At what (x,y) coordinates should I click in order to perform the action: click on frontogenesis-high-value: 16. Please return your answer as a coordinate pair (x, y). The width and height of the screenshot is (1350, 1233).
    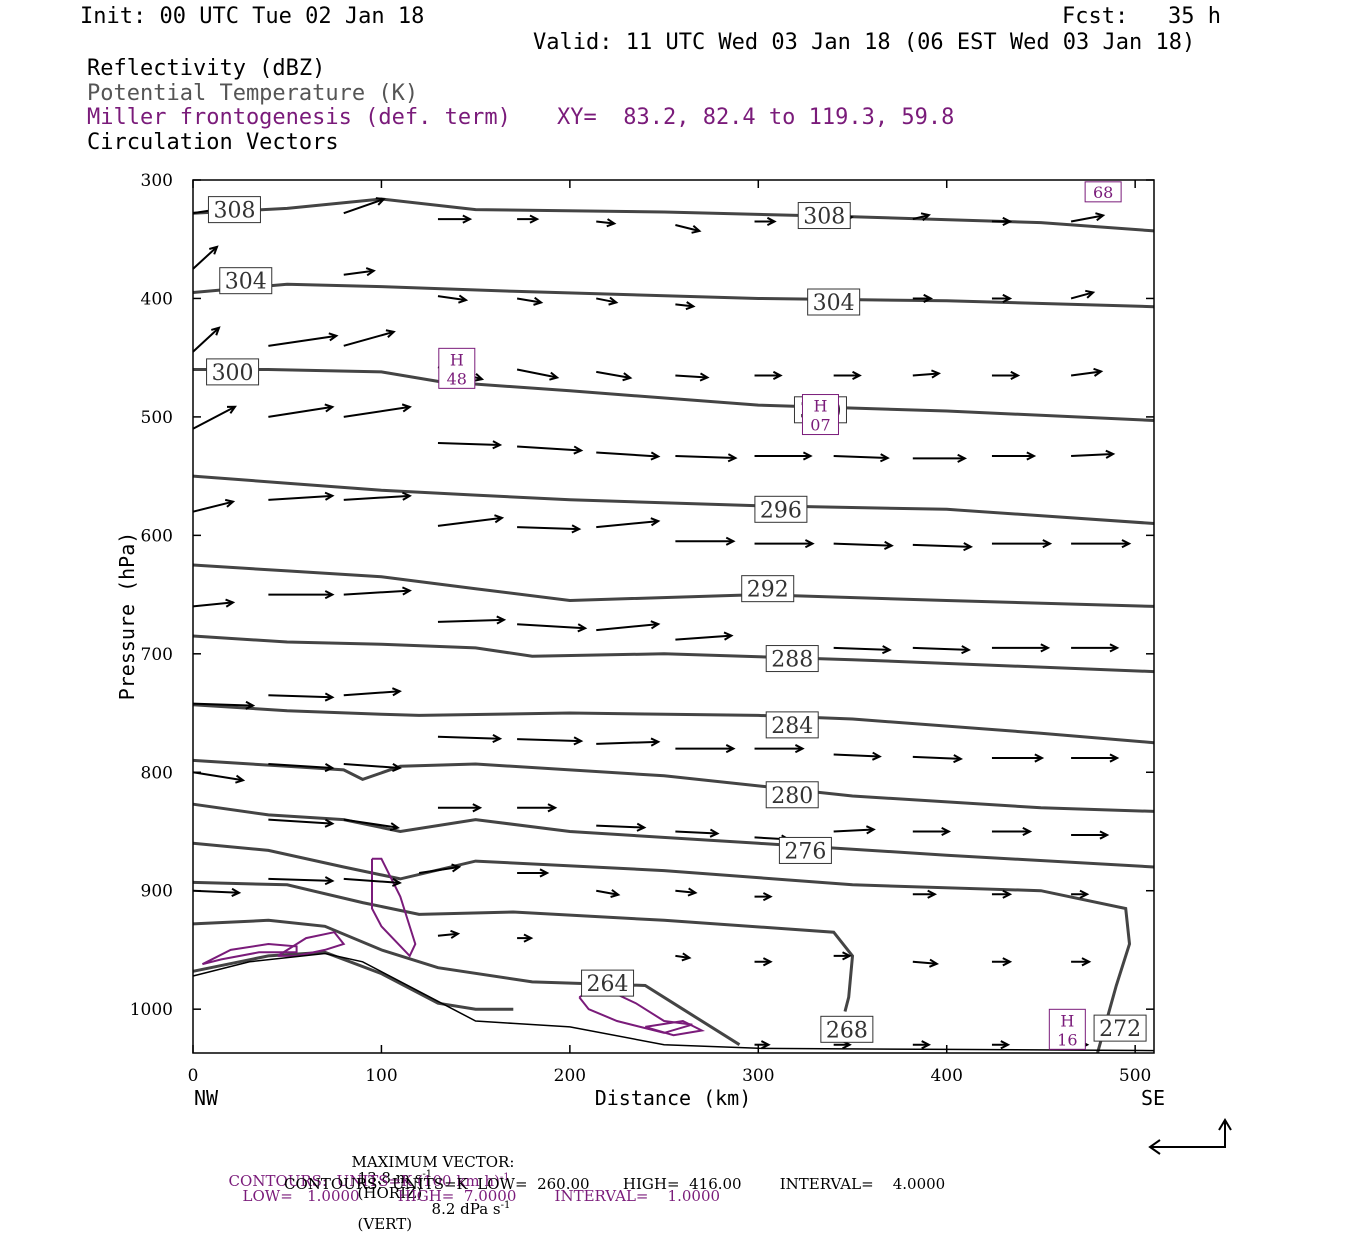
    Looking at the image, I should click on (1067, 1039).